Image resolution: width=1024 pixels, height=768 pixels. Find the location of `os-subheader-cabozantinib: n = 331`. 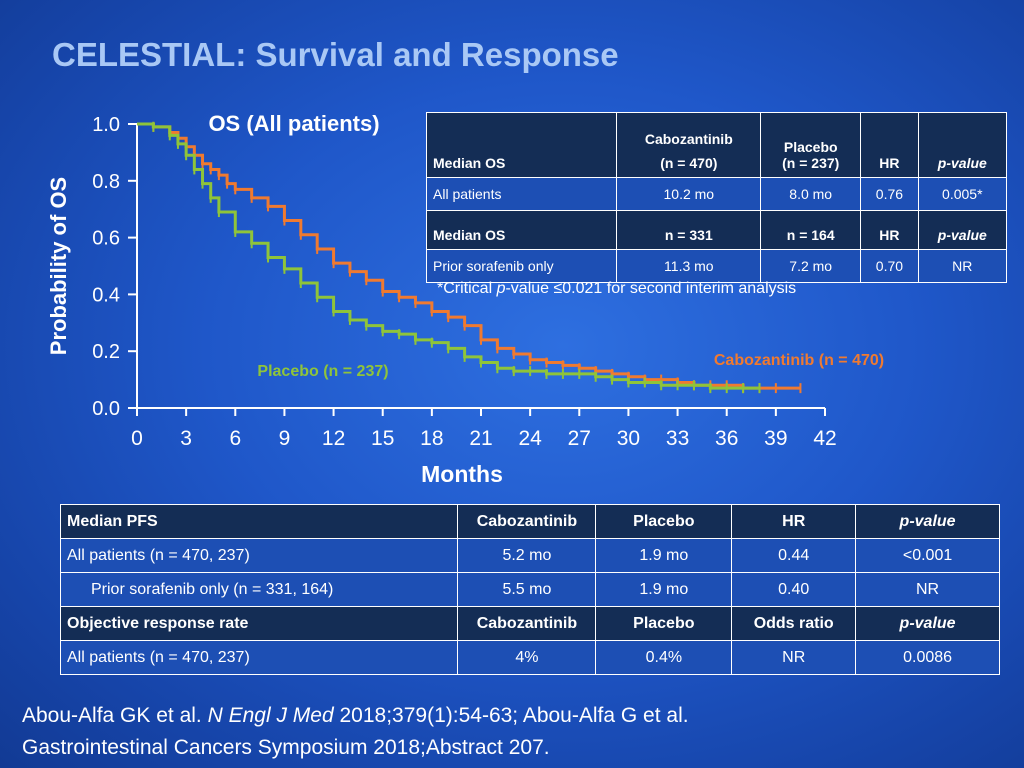

os-subheader-cabozantinib: n = 331 is located at coordinates (689, 230).